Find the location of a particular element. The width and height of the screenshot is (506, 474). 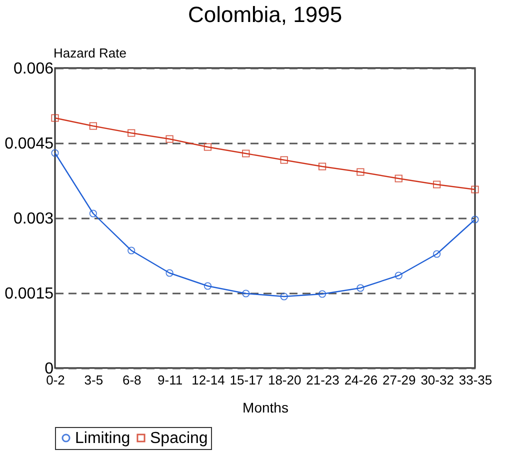

y-tick-label: 0.0045 is located at coordinates (29, 144).